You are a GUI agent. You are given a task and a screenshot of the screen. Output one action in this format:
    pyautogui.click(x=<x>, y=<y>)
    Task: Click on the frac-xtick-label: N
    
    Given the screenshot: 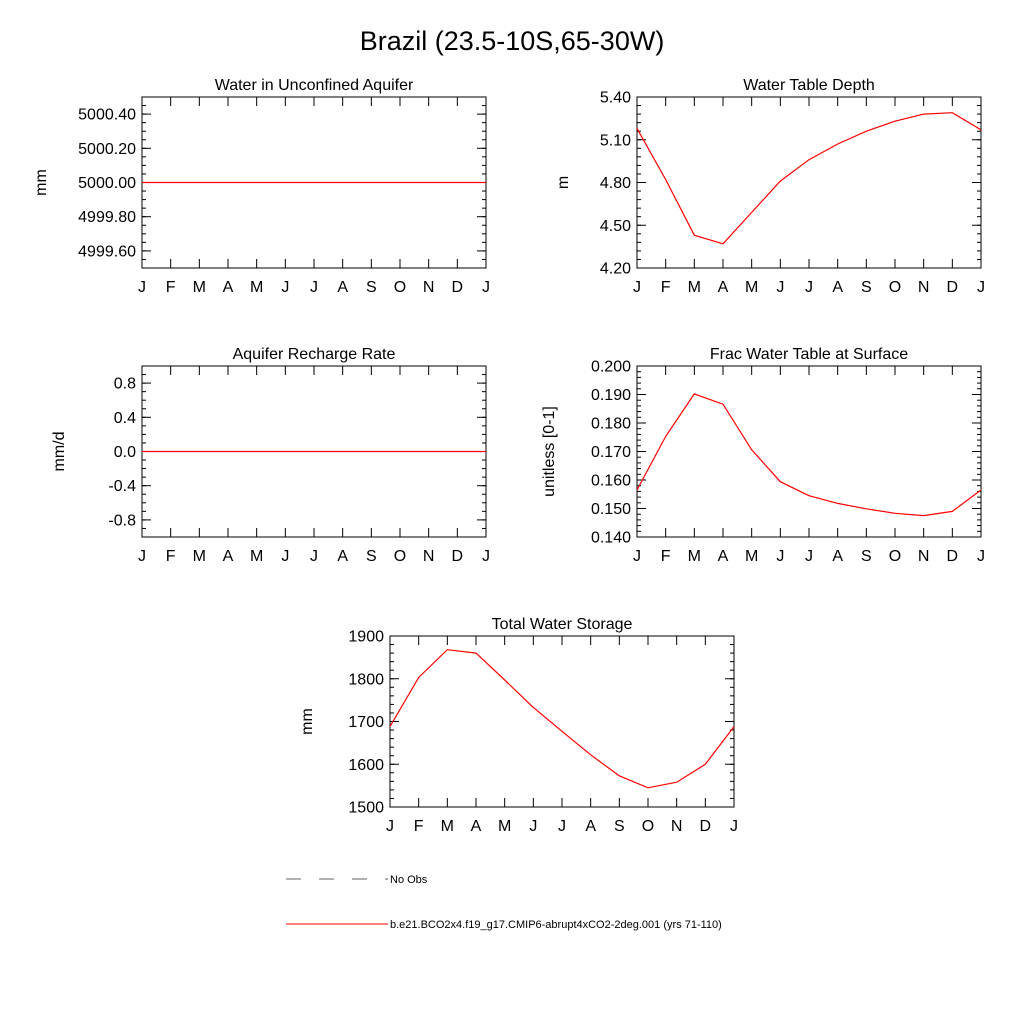 What is the action you would take?
    pyautogui.click(x=924, y=556)
    